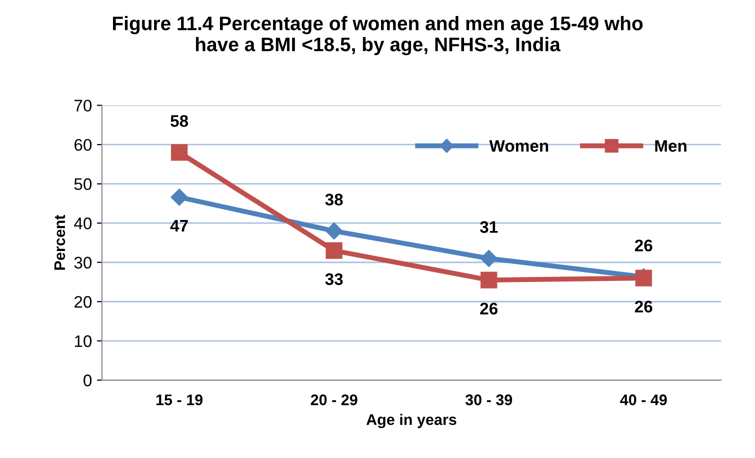 The height and width of the screenshot is (458, 755). What do you see at coordinates (83, 224) in the screenshot?
I see `y-tick-label: 40` at bounding box center [83, 224].